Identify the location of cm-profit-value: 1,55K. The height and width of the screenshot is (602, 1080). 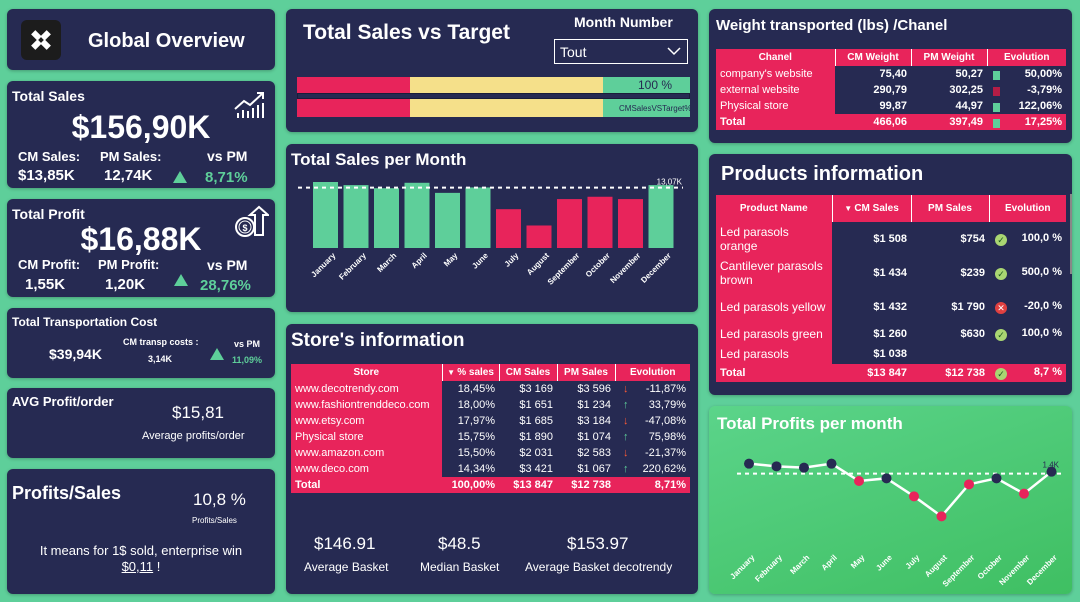
(45, 284).